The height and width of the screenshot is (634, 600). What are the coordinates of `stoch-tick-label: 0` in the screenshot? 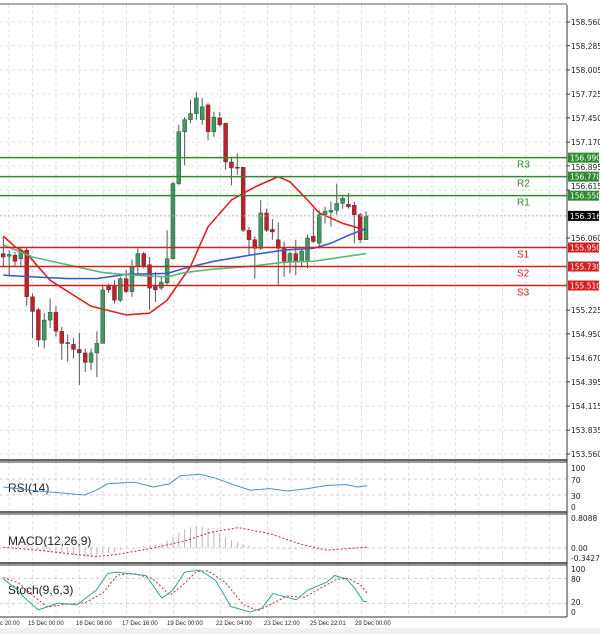 It's located at (573, 612).